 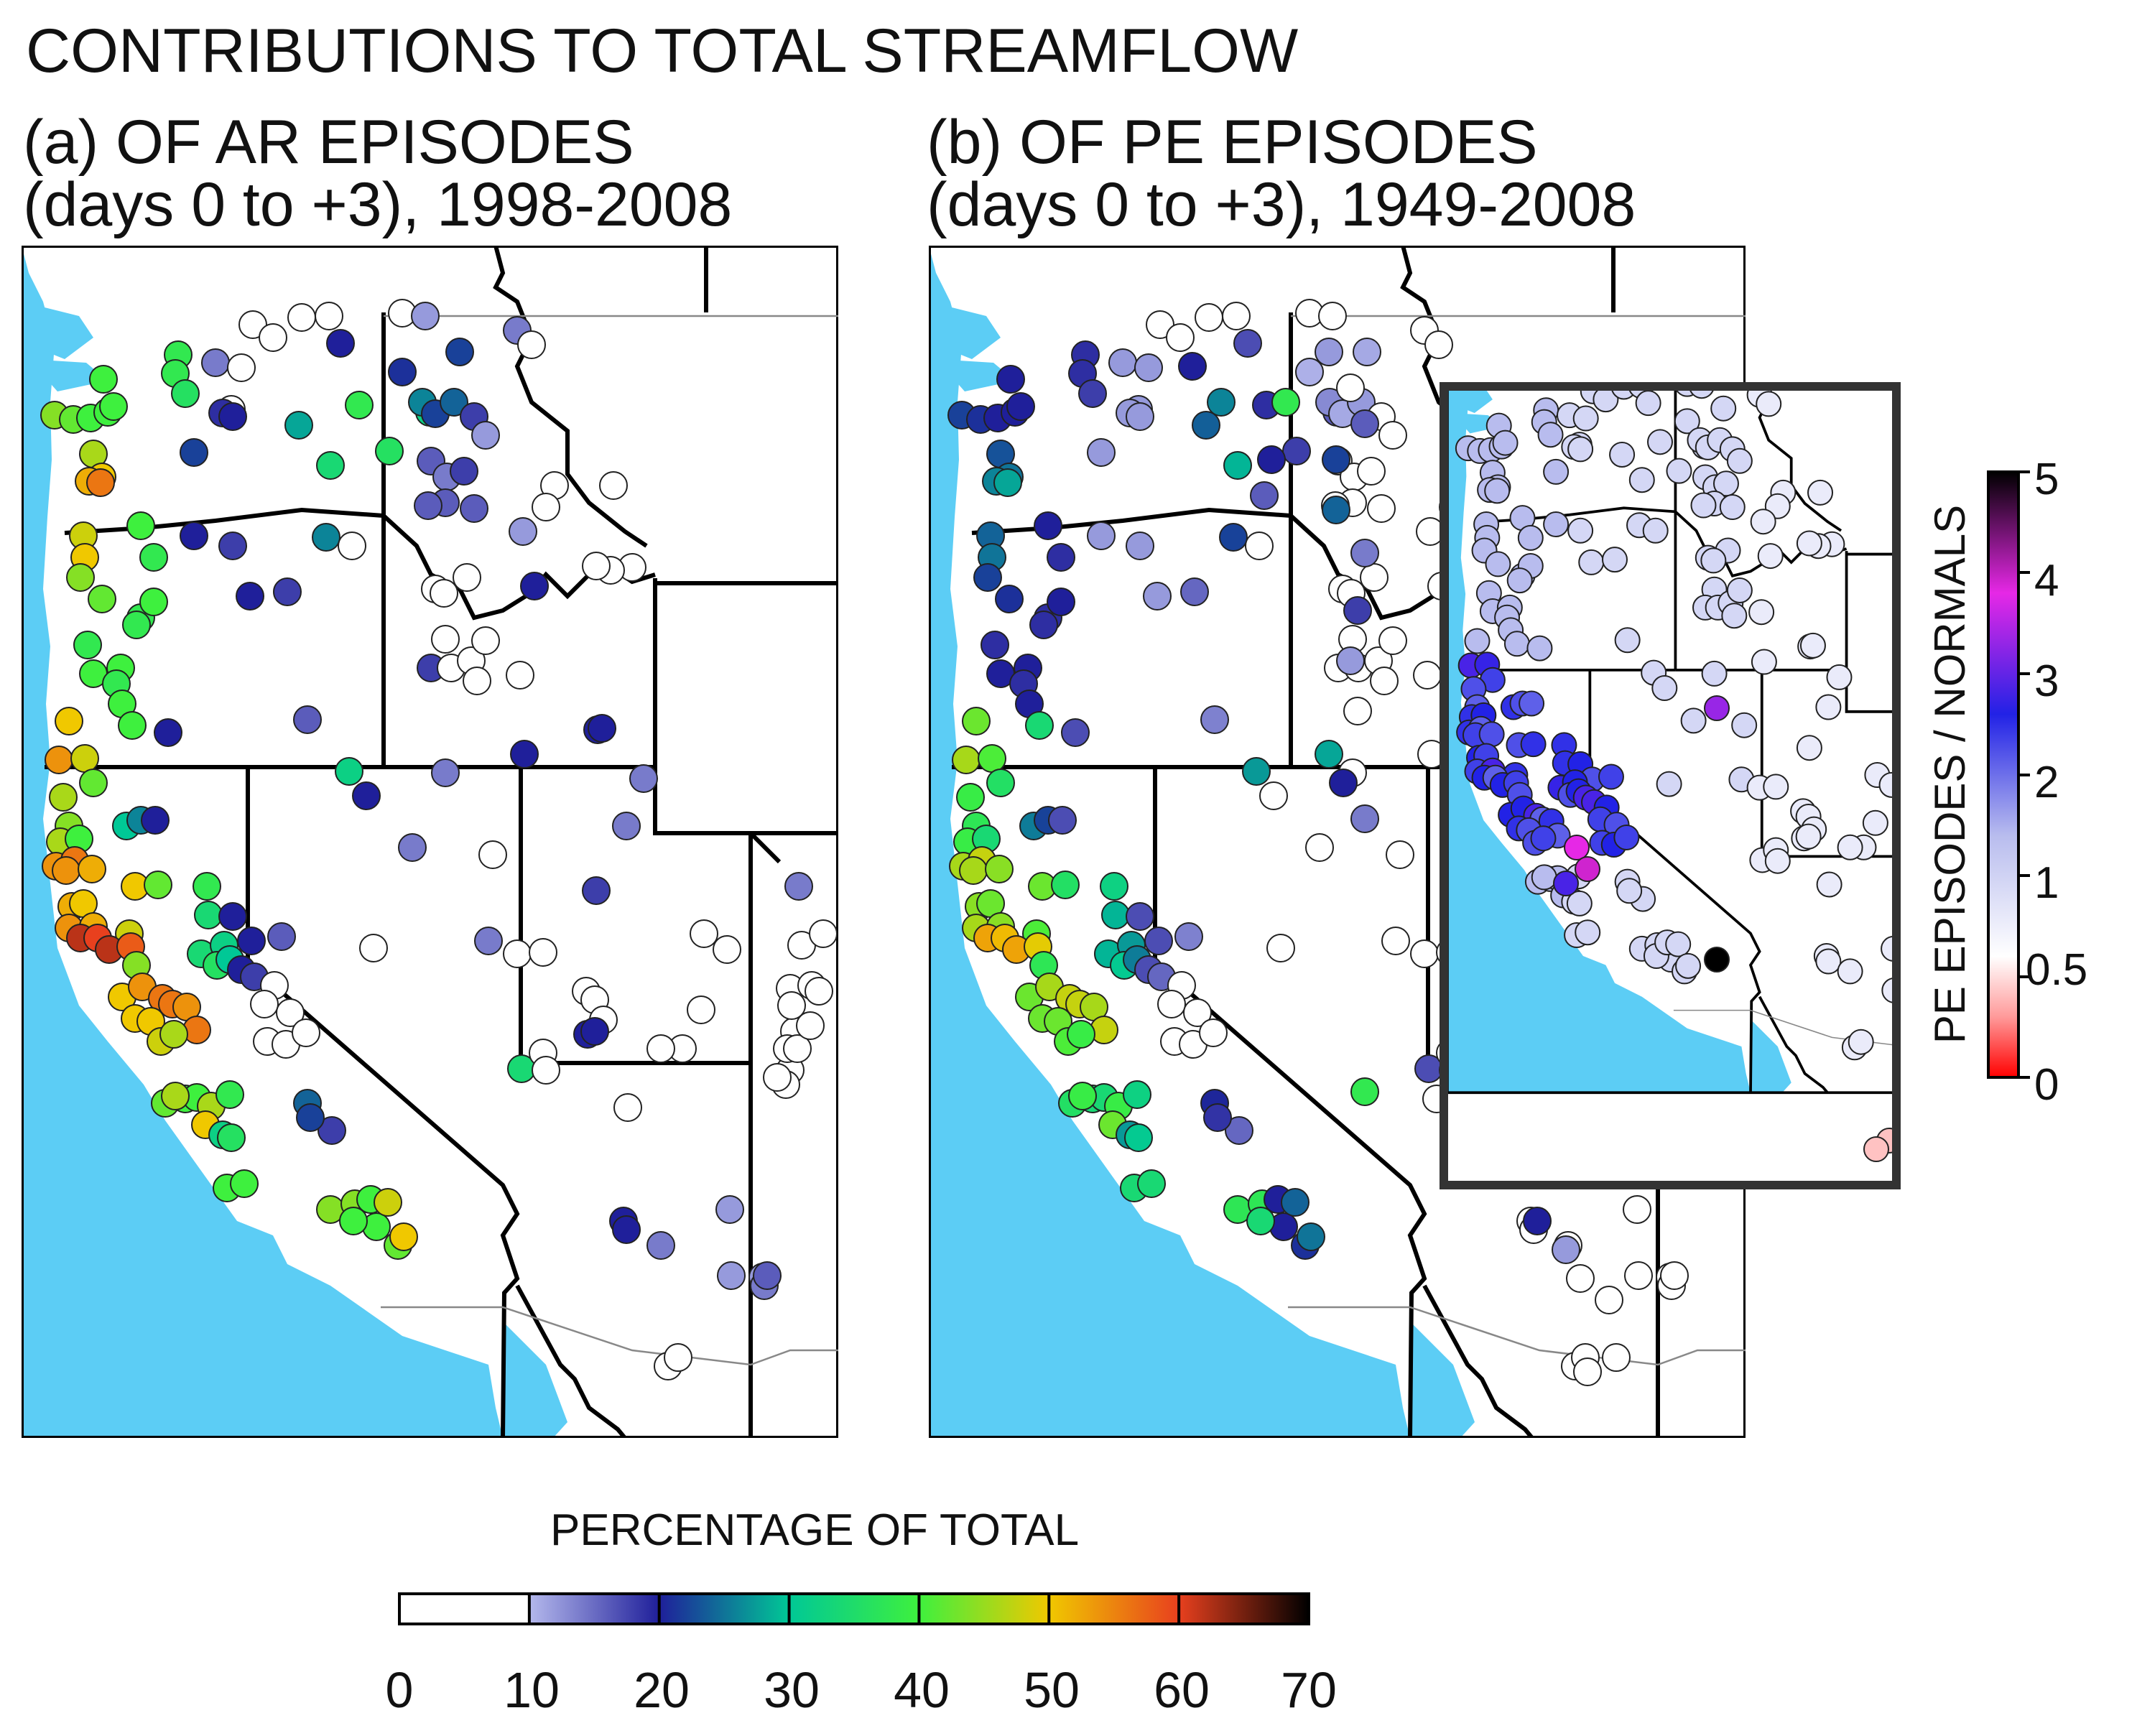 I want to click on figure-title: CONTRIBUTIONS TO TOTAL STREAMFLOW, so click(x=662, y=51).